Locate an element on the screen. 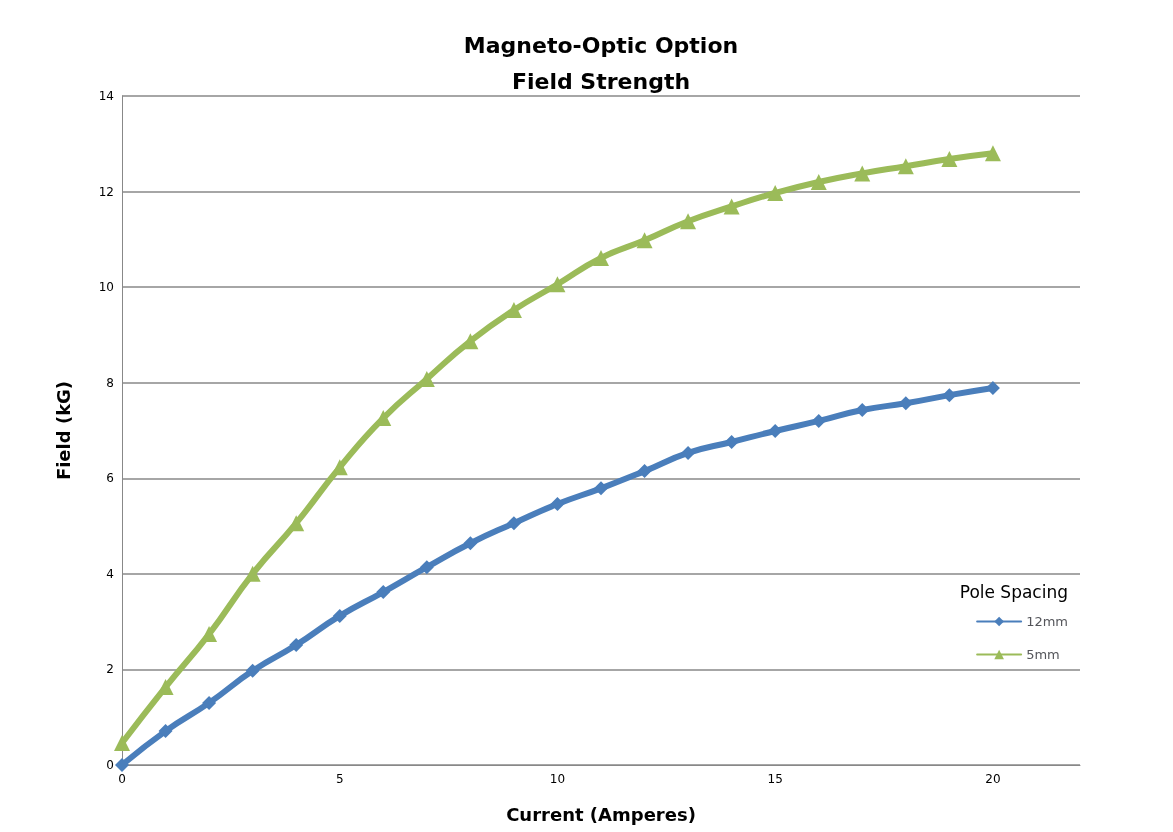 The width and height of the screenshot is (1173, 832). x-tick-label: 5 is located at coordinates (339, 779).